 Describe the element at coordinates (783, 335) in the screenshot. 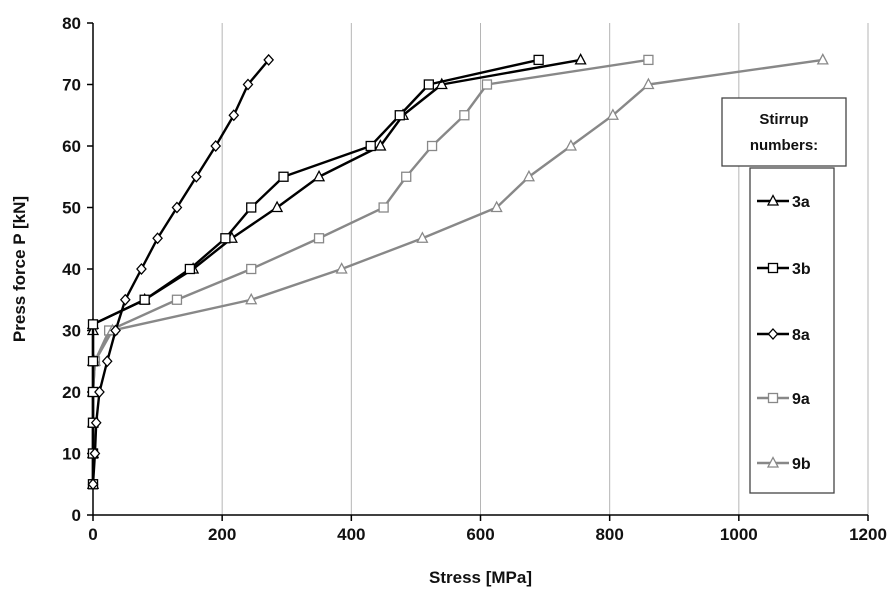

I see `legend-entry-8a: 8a` at that location.